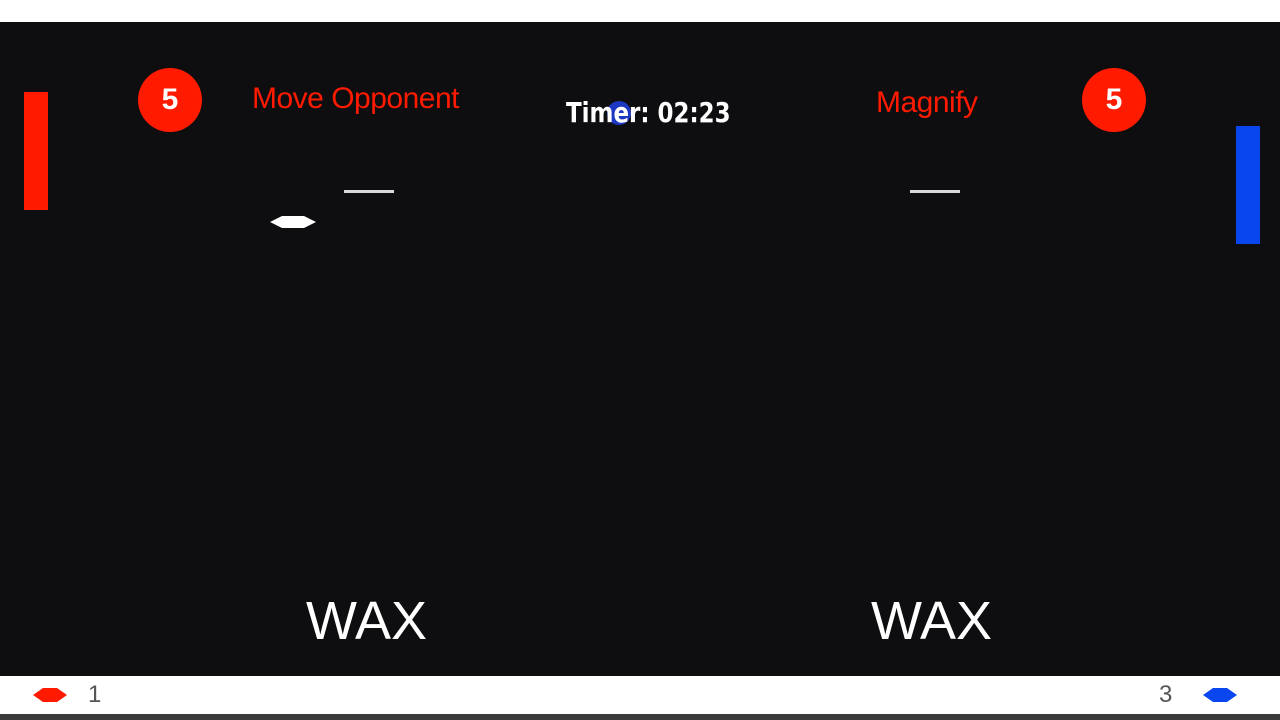  What do you see at coordinates (640, 717) in the screenshot?
I see `bottom-edge` at bounding box center [640, 717].